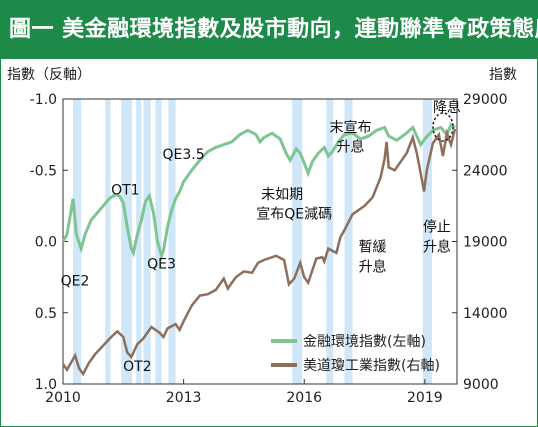  What do you see at coordinates (350, 128) in the screenshot?
I see `annotation-label: 末宣布` at bounding box center [350, 128].